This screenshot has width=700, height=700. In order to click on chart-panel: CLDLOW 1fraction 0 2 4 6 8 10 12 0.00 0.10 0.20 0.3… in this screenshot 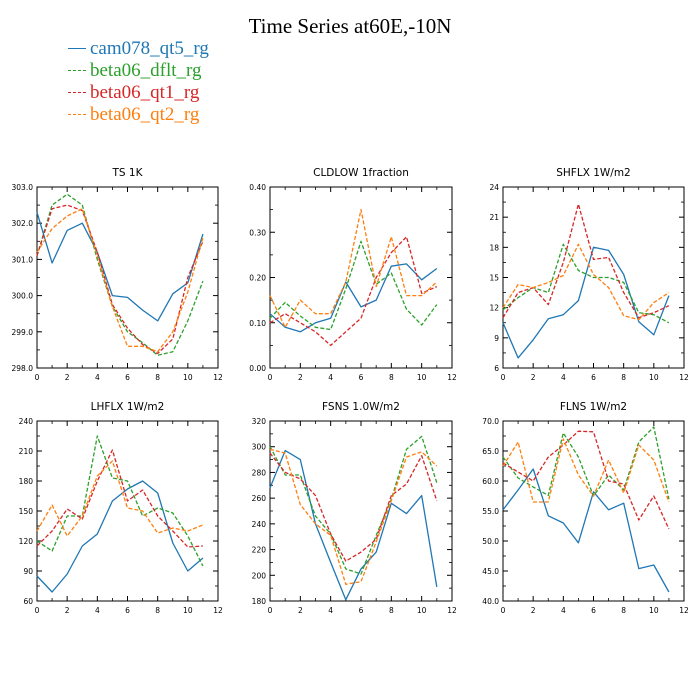, I will do `click(353, 274)`.